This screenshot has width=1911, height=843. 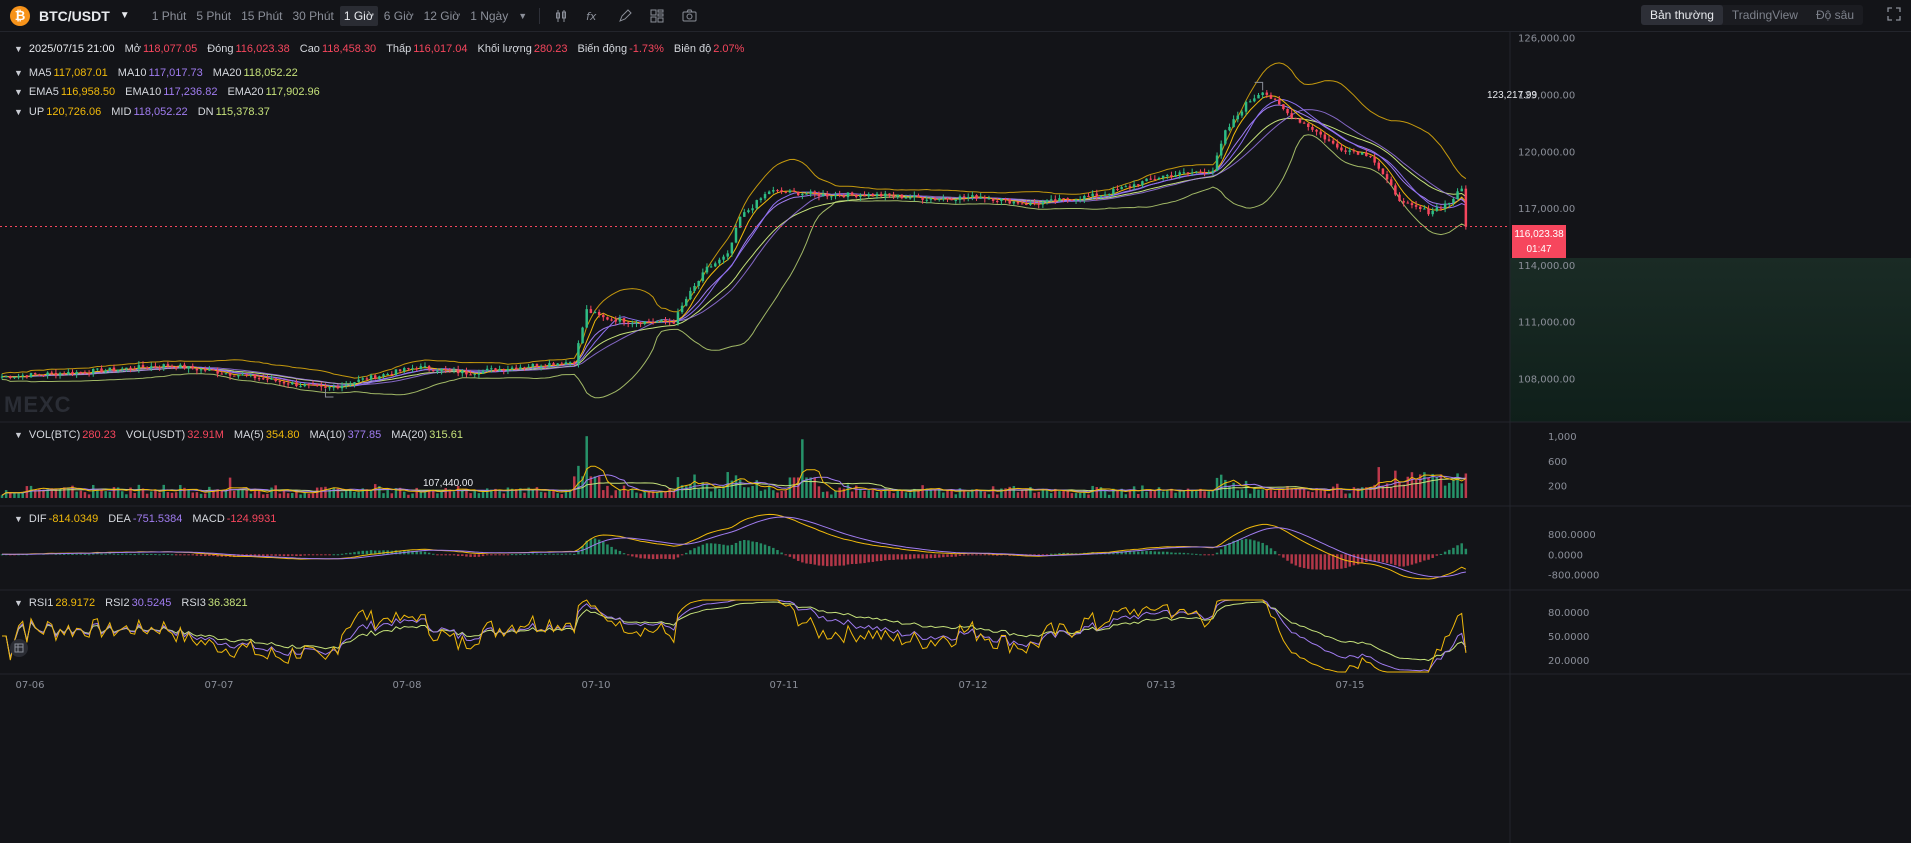 What do you see at coordinates (625, 16) in the screenshot?
I see `draw-pen-icon` at bounding box center [625, 16].